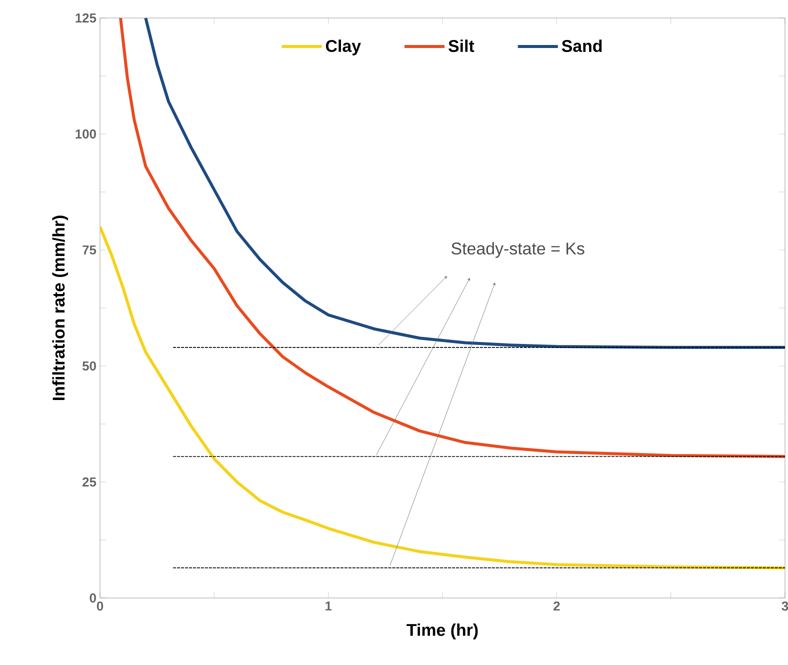 The image size is (788, 665). What do you see at coordinates (343, 48) in the screenshot?
I see `legend-label: Clay` at bounding box center [343, 48].